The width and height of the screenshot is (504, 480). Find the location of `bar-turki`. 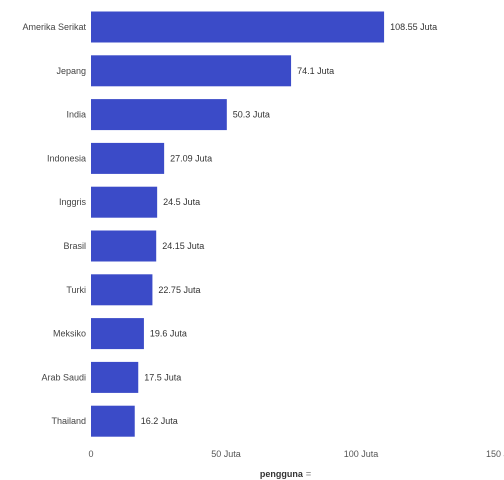

bar-turki is located at coordinates (122, 290).